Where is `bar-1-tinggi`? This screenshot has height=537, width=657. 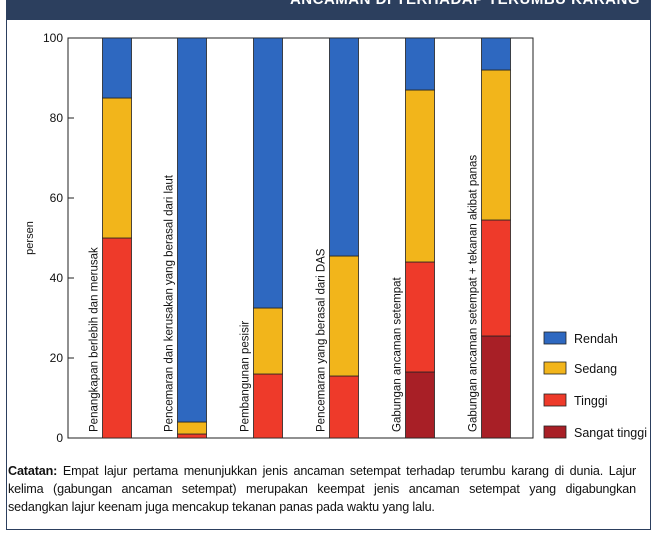 bar-1-tinggi is located at coordinates (117, 338).